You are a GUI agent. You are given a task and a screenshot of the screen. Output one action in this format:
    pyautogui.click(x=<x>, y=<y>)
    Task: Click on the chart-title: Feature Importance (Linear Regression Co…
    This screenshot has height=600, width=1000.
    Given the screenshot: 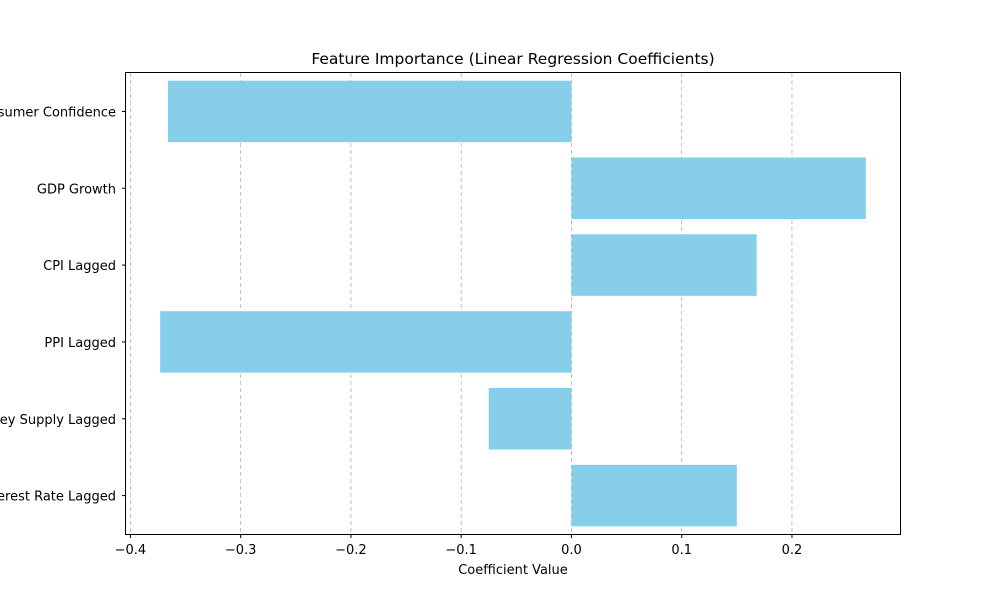 What is the action you would take?
    pyautogui.click(x=512, y=59)
    